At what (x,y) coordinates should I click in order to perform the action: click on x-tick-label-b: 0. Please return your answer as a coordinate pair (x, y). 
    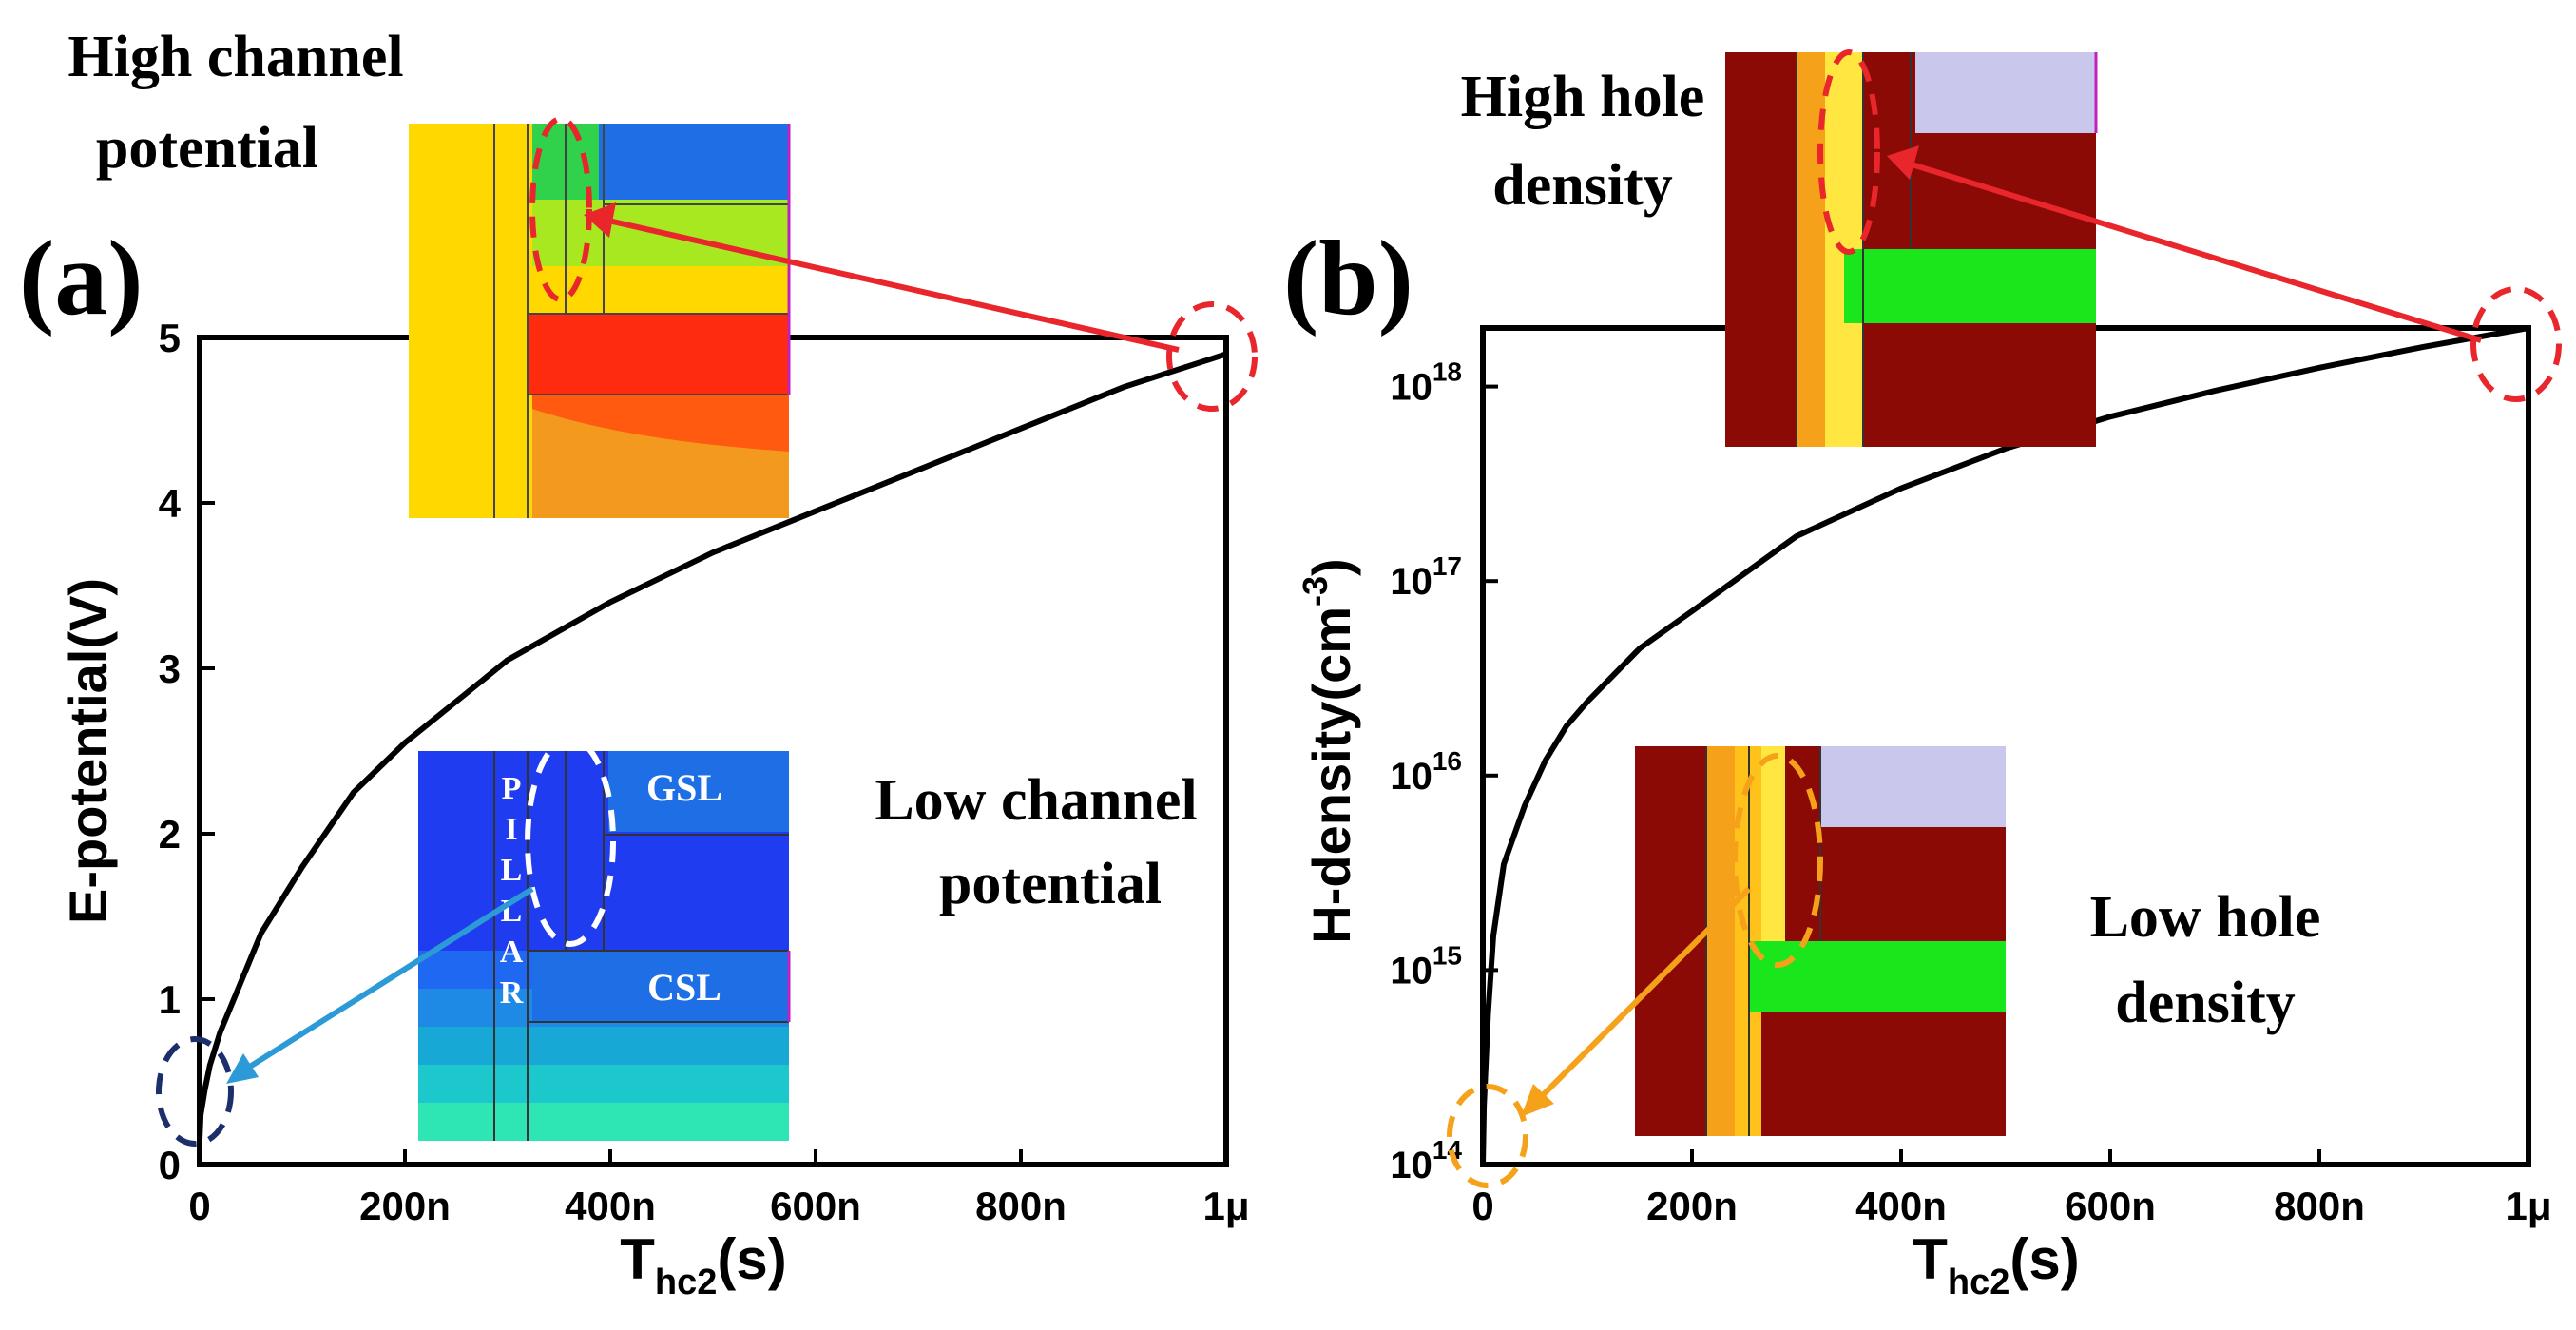
    Looking at the image, I should click on (1482, 1206).